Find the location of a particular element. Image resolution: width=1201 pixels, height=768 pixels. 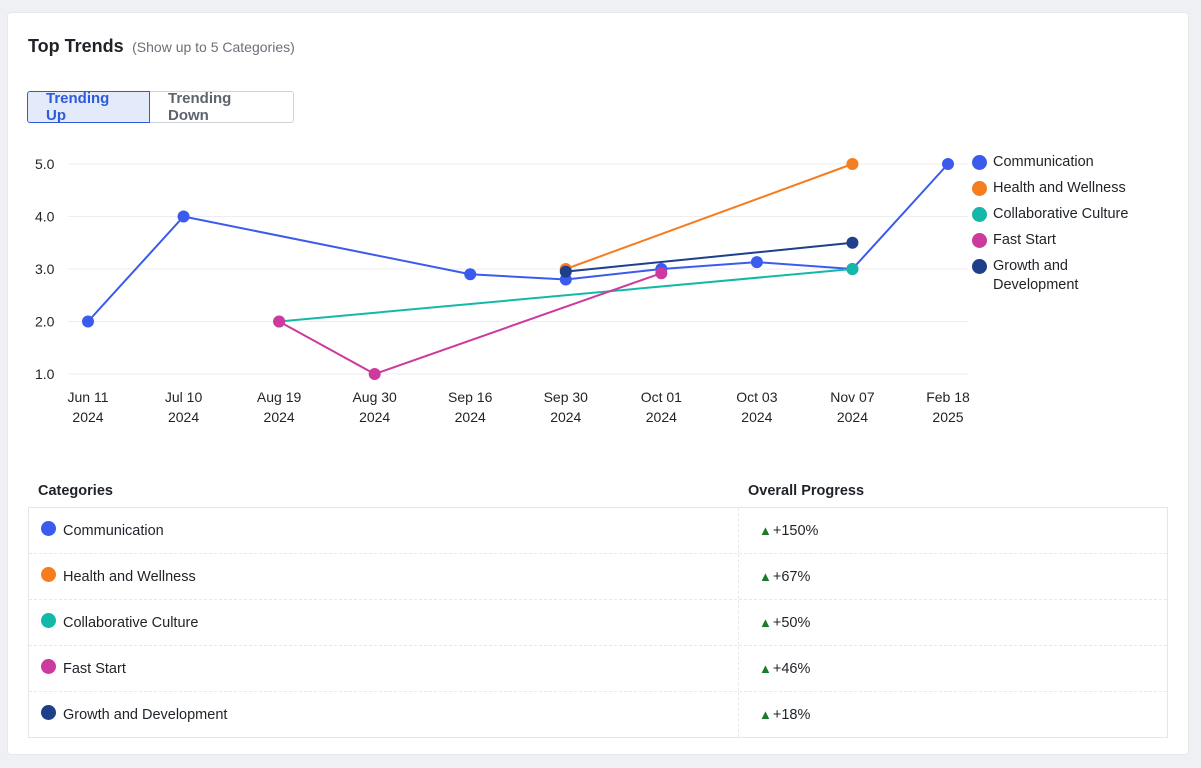

table-row: Growth and Development ▲ +18% is located at coordinates (598, 714).